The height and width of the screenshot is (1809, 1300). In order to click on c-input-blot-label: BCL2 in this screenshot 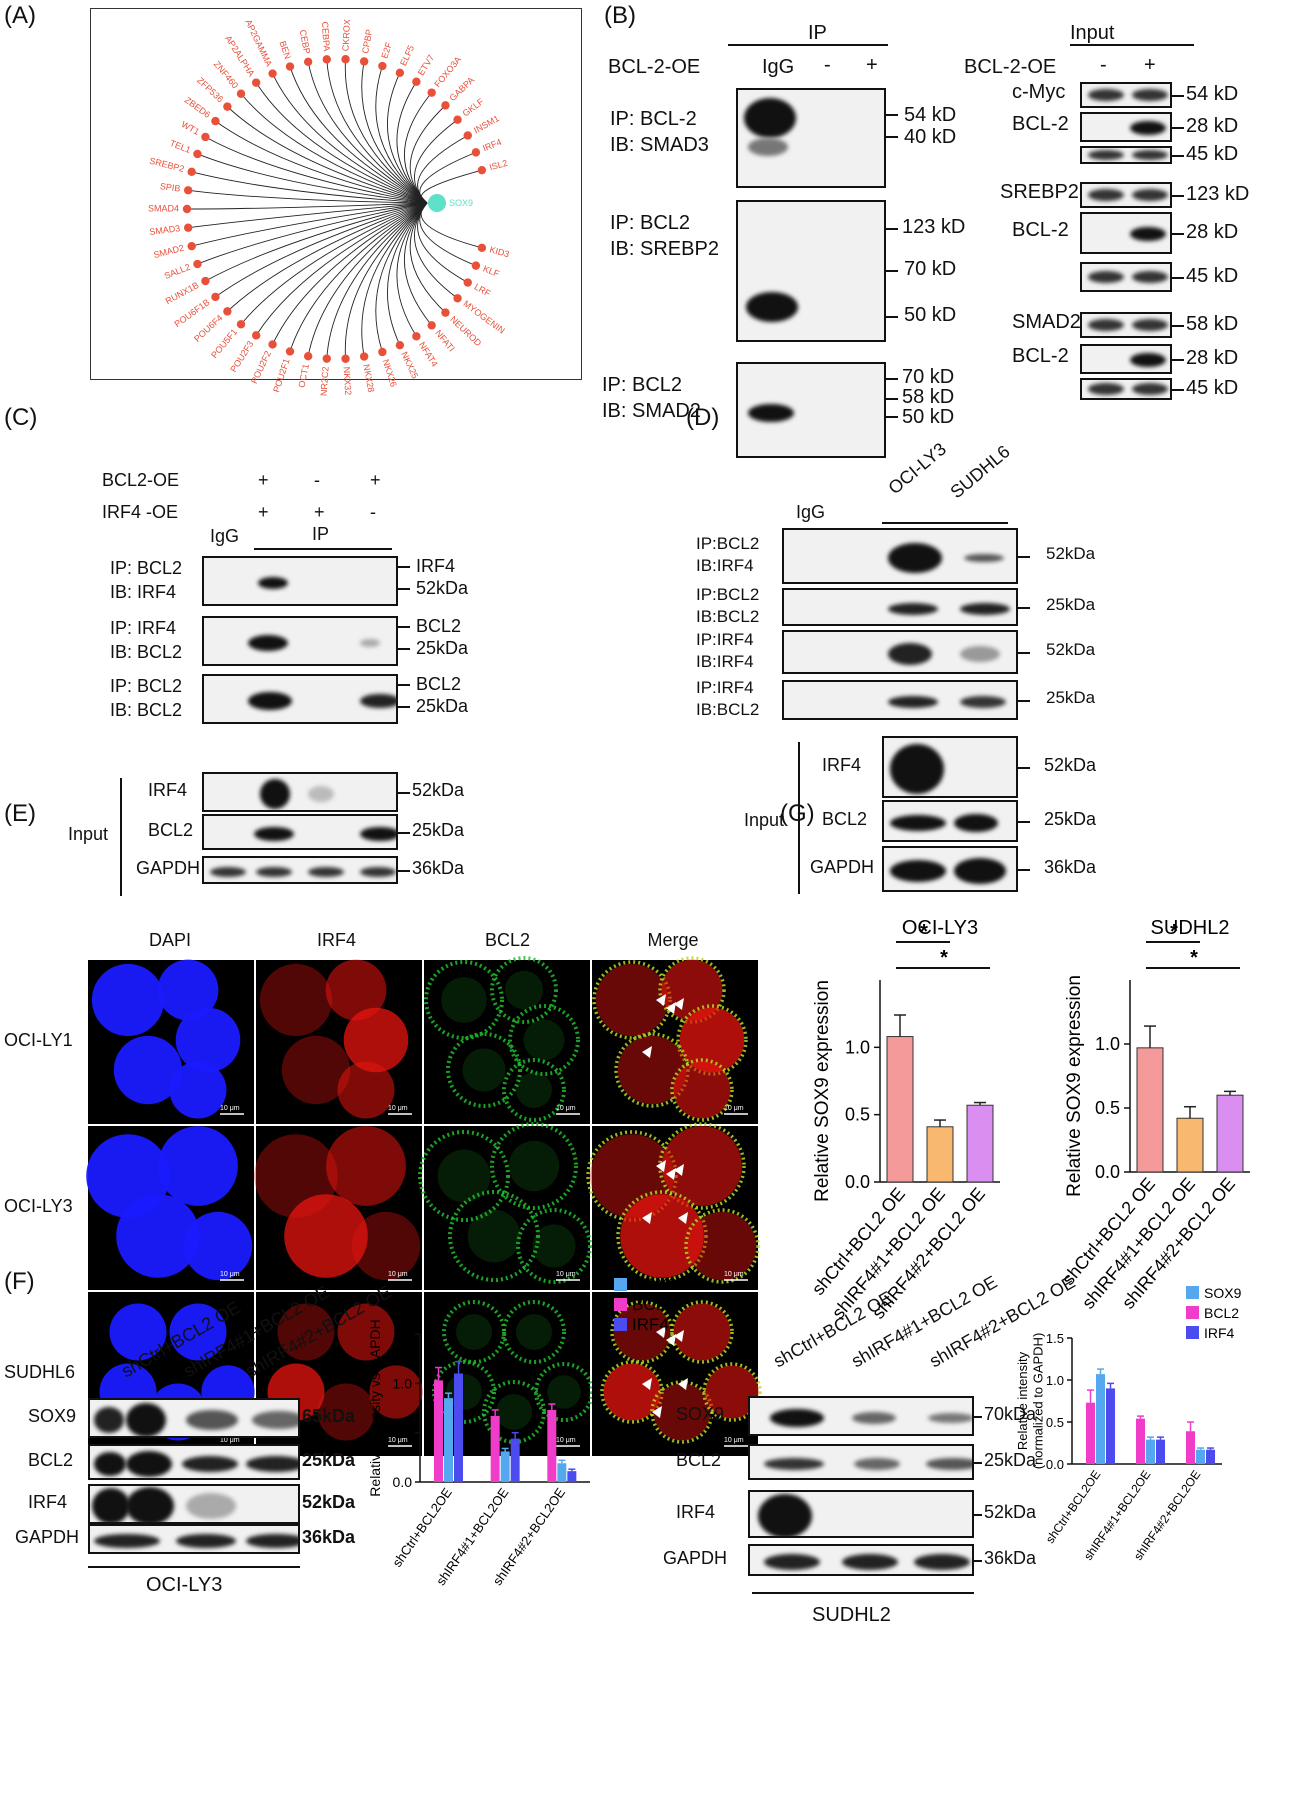, I will do `click(171, 830)`.